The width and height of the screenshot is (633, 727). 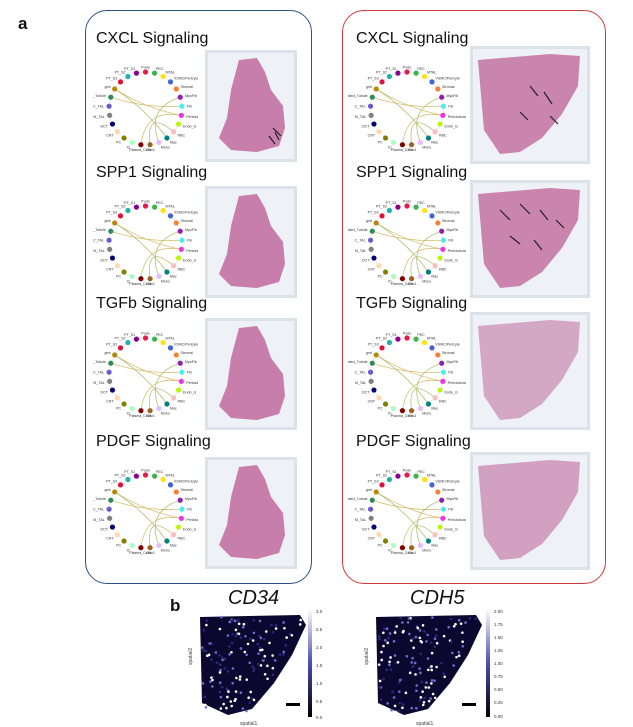 I want to click on right-pdgf-tissue-image, so click(x=530, y=511).